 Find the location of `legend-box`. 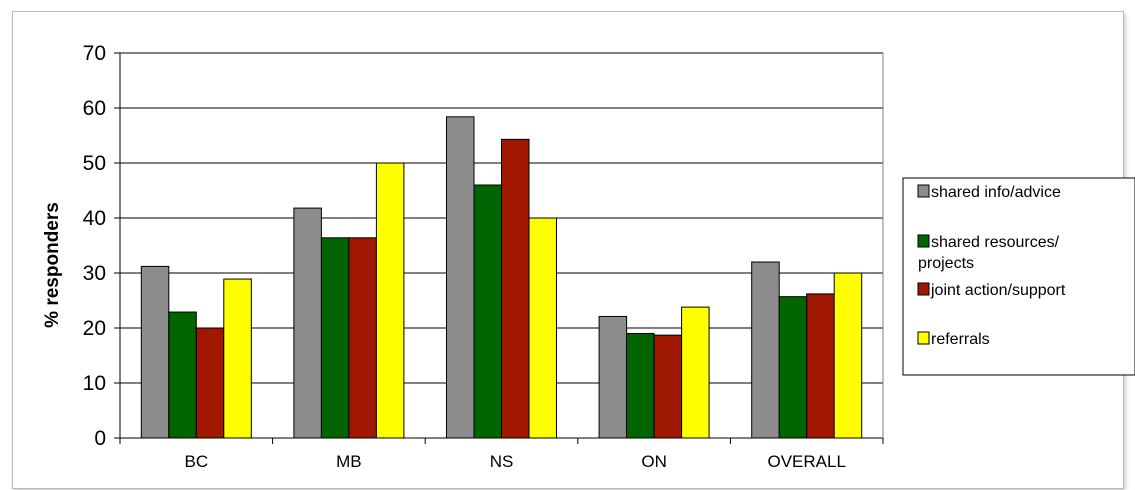

legend-box is located at coordinates (1018, 276).